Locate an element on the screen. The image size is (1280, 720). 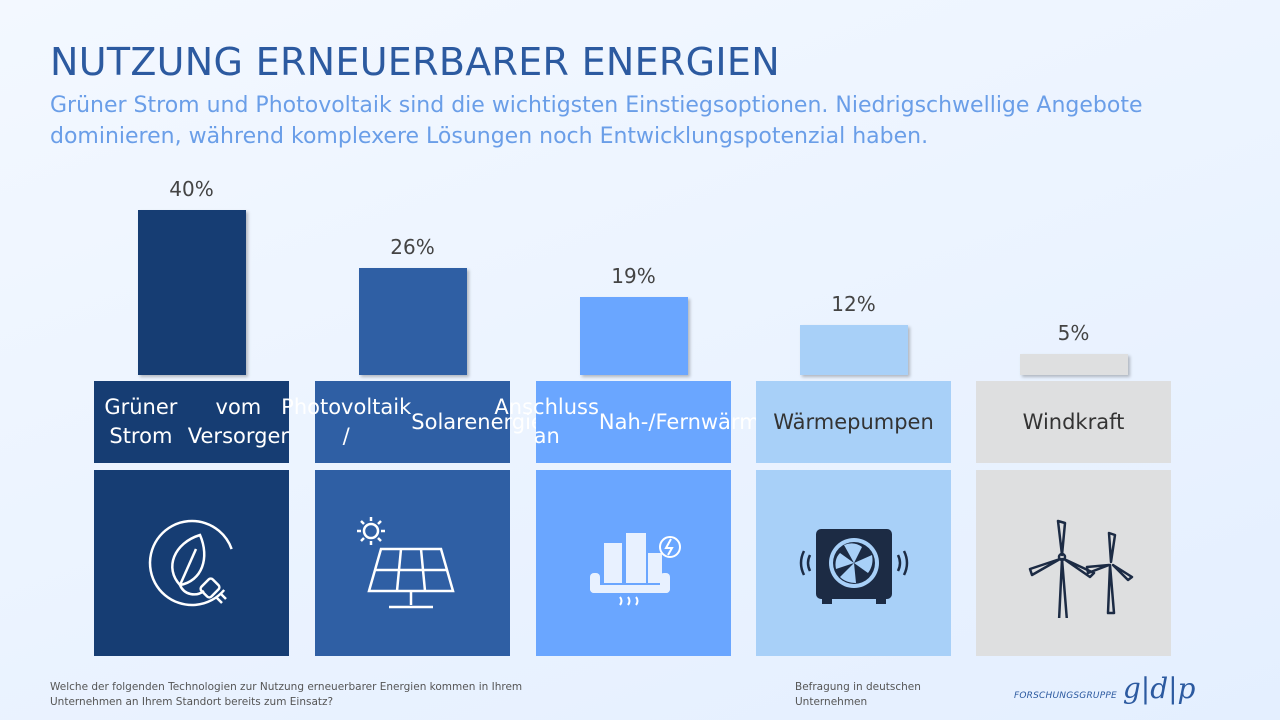
category-label: Grüner Strom vom Versorger is located at coordinates (191, 422).